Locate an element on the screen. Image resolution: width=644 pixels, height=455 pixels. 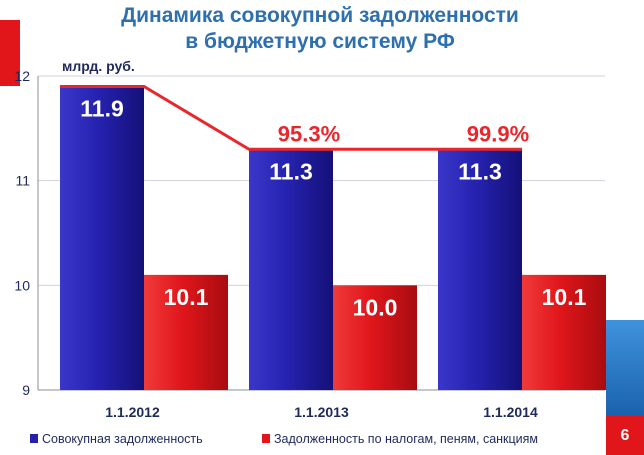
chart-title-line-1: Динамика совокупной задолженности is located at coordinates (320, 15).